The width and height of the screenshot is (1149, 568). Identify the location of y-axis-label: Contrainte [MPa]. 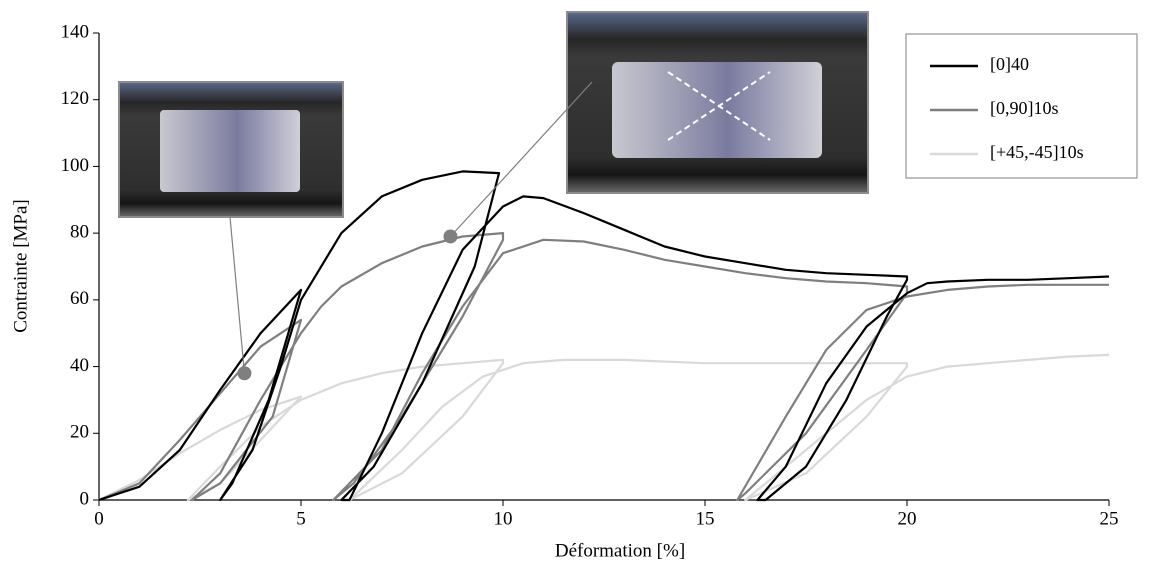
(20, 266).